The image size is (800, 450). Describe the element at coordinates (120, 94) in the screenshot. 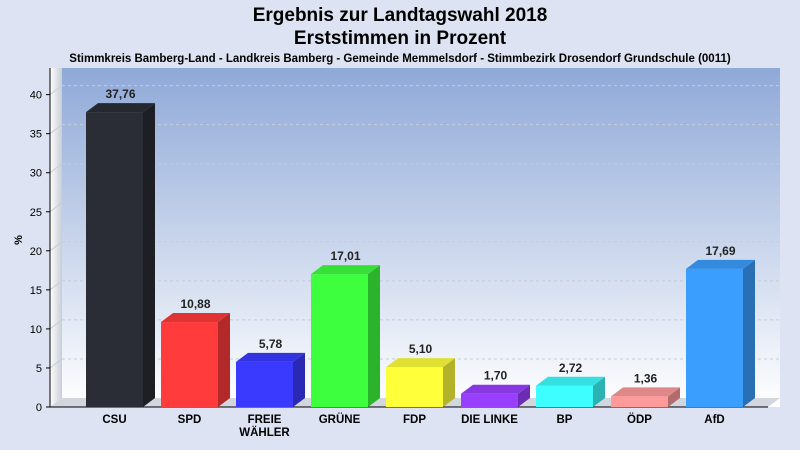

I see `value-label: 37,76` at that location.